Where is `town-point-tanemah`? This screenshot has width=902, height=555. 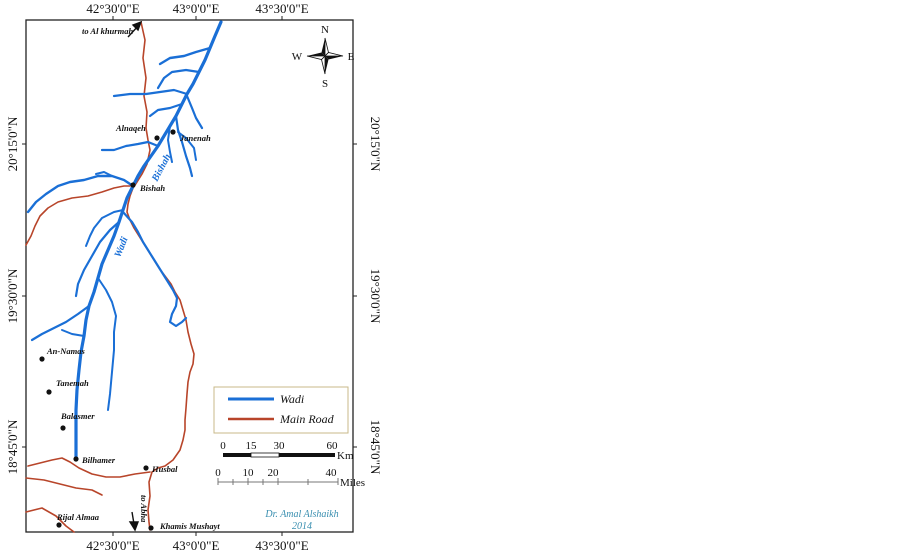 town-point-tanemah is located at coordinates (49, 392).